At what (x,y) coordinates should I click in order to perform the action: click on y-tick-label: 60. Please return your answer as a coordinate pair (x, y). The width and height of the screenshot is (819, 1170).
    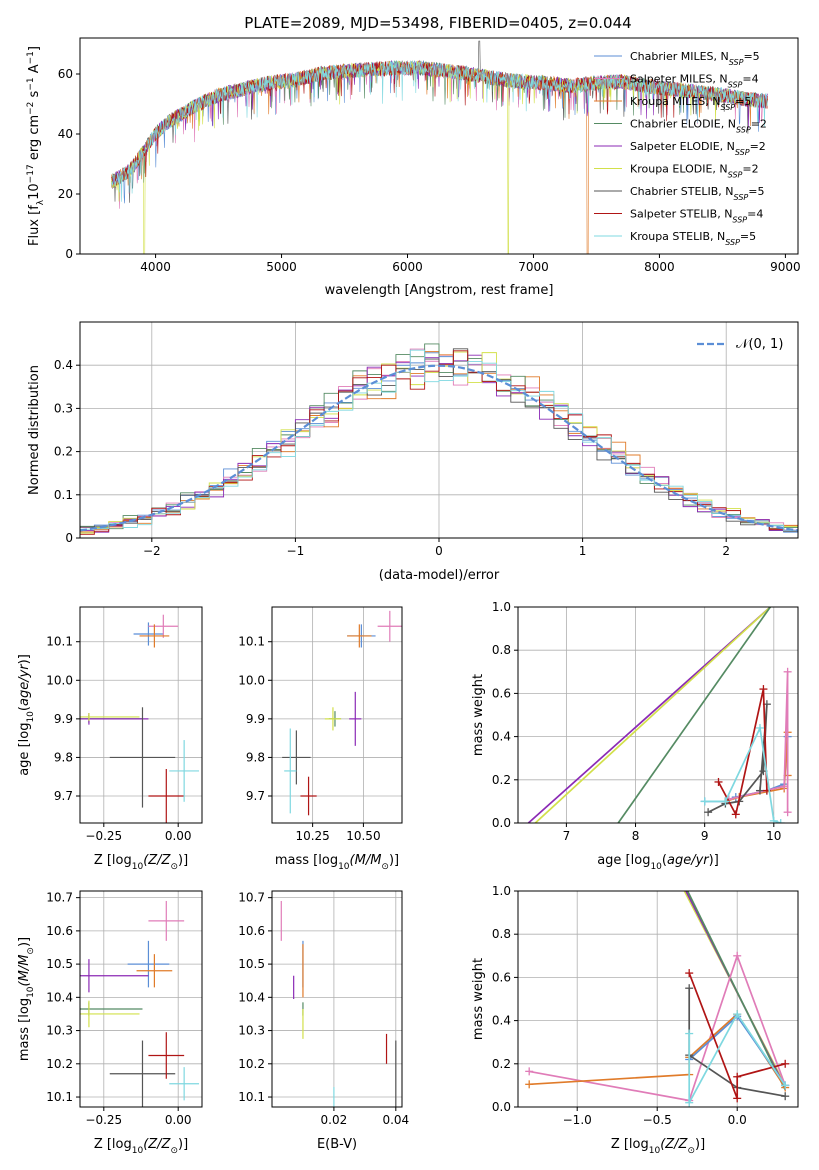
    Looking at the image, I should click on (65, 74).